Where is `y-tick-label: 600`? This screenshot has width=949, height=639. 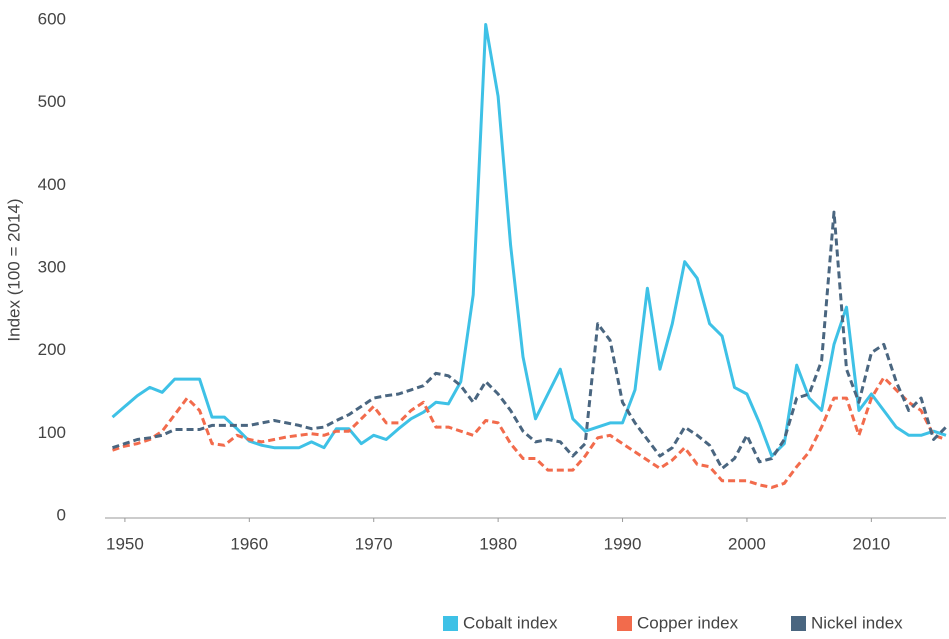 y-tick-label: 600 is located at coordinates (52, 18).